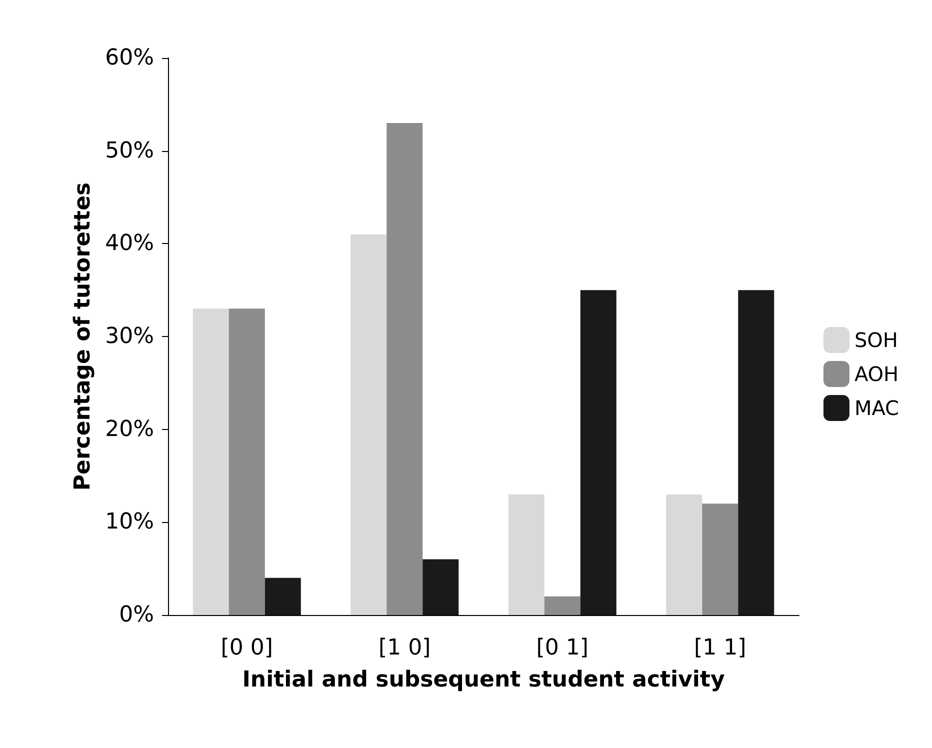 The height and width of the screenshot is (748, 932). I want to click on legend-label: SOH, so click(876, 340).